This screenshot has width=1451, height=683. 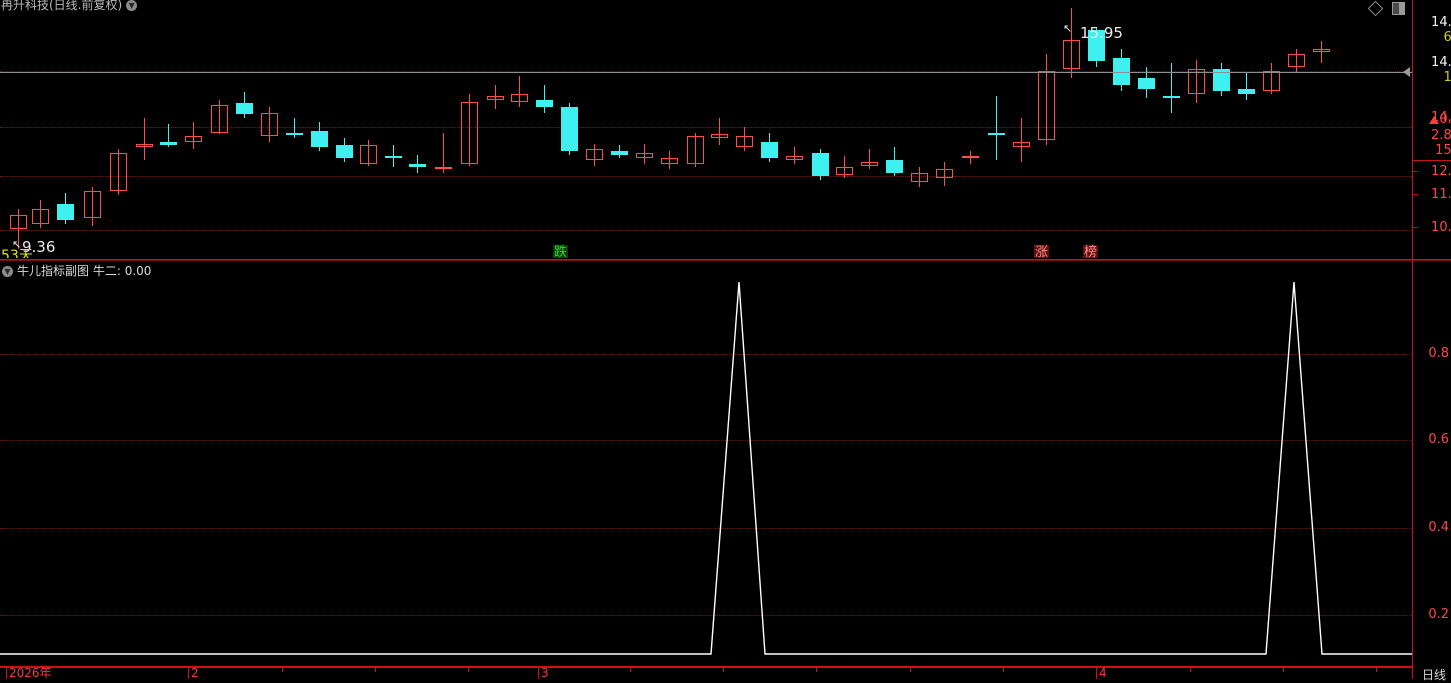 What do you see at coordinates (1434, 120) in the screenshot?
I see `triangle-up-icon` at bounding box center [1434, 120].